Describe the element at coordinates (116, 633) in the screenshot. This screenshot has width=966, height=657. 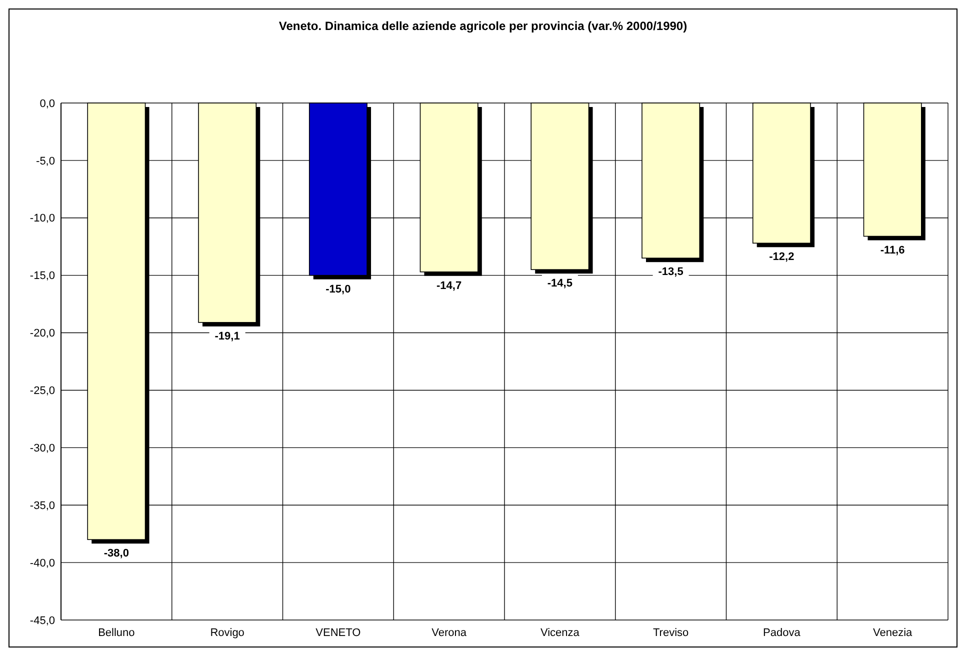
I see `x-tick-label: Belluno` at that location.